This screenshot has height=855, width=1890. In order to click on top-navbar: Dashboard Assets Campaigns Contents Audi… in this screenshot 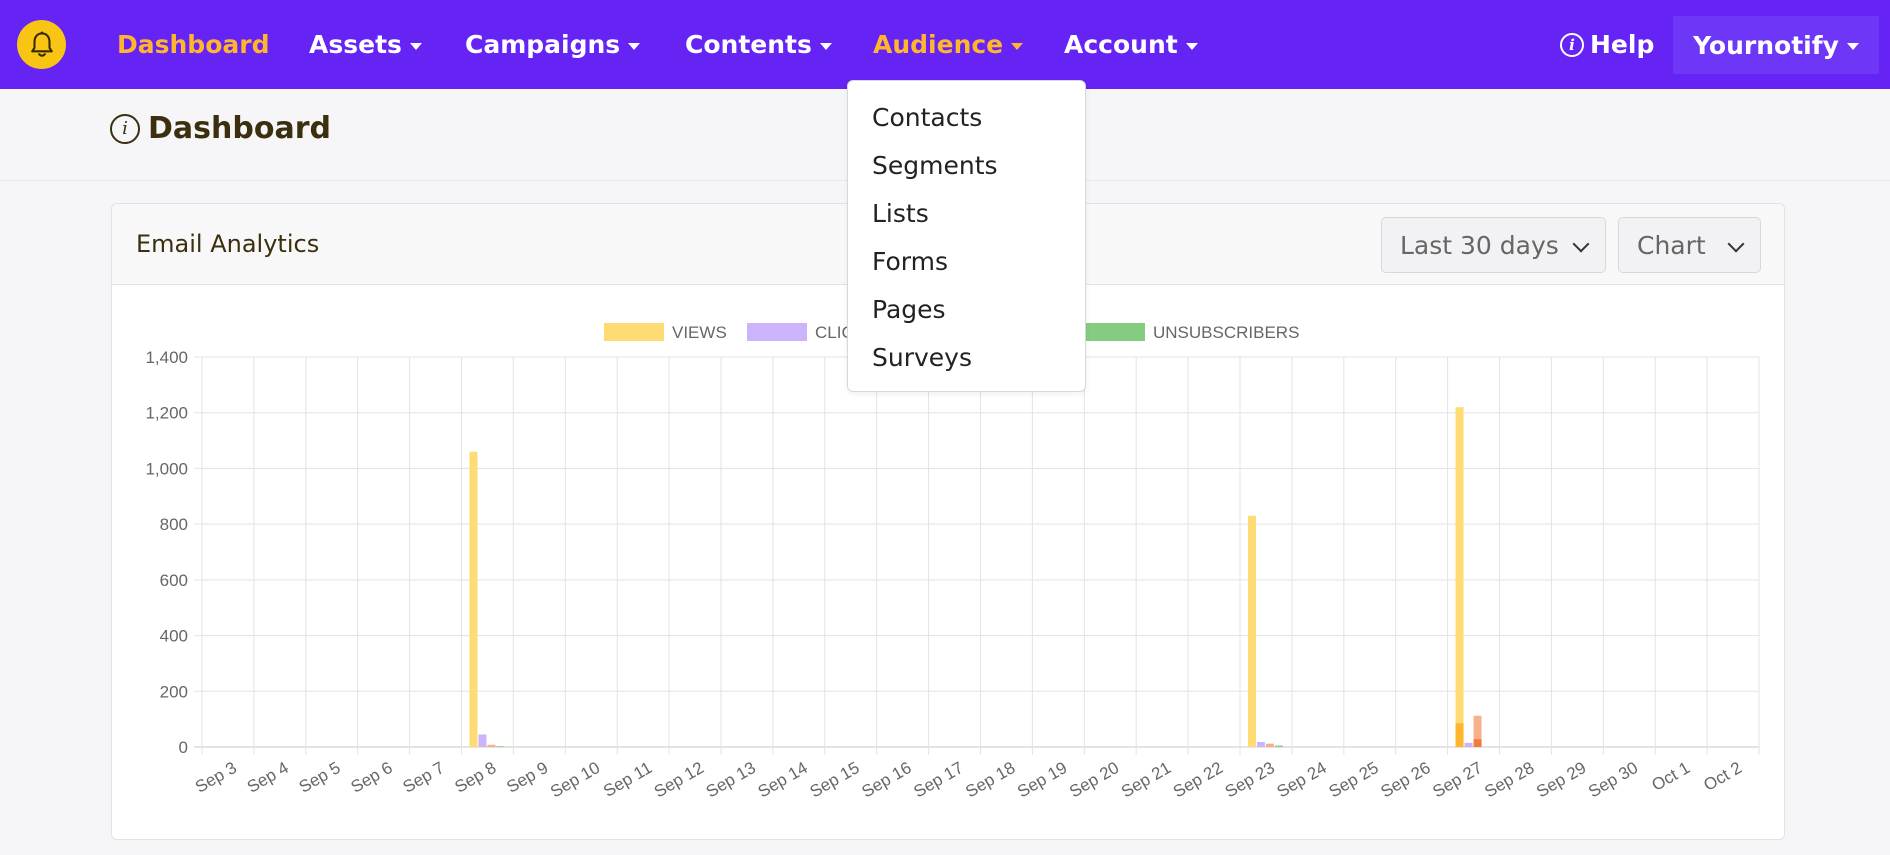, I will do `click(945, 44)`.